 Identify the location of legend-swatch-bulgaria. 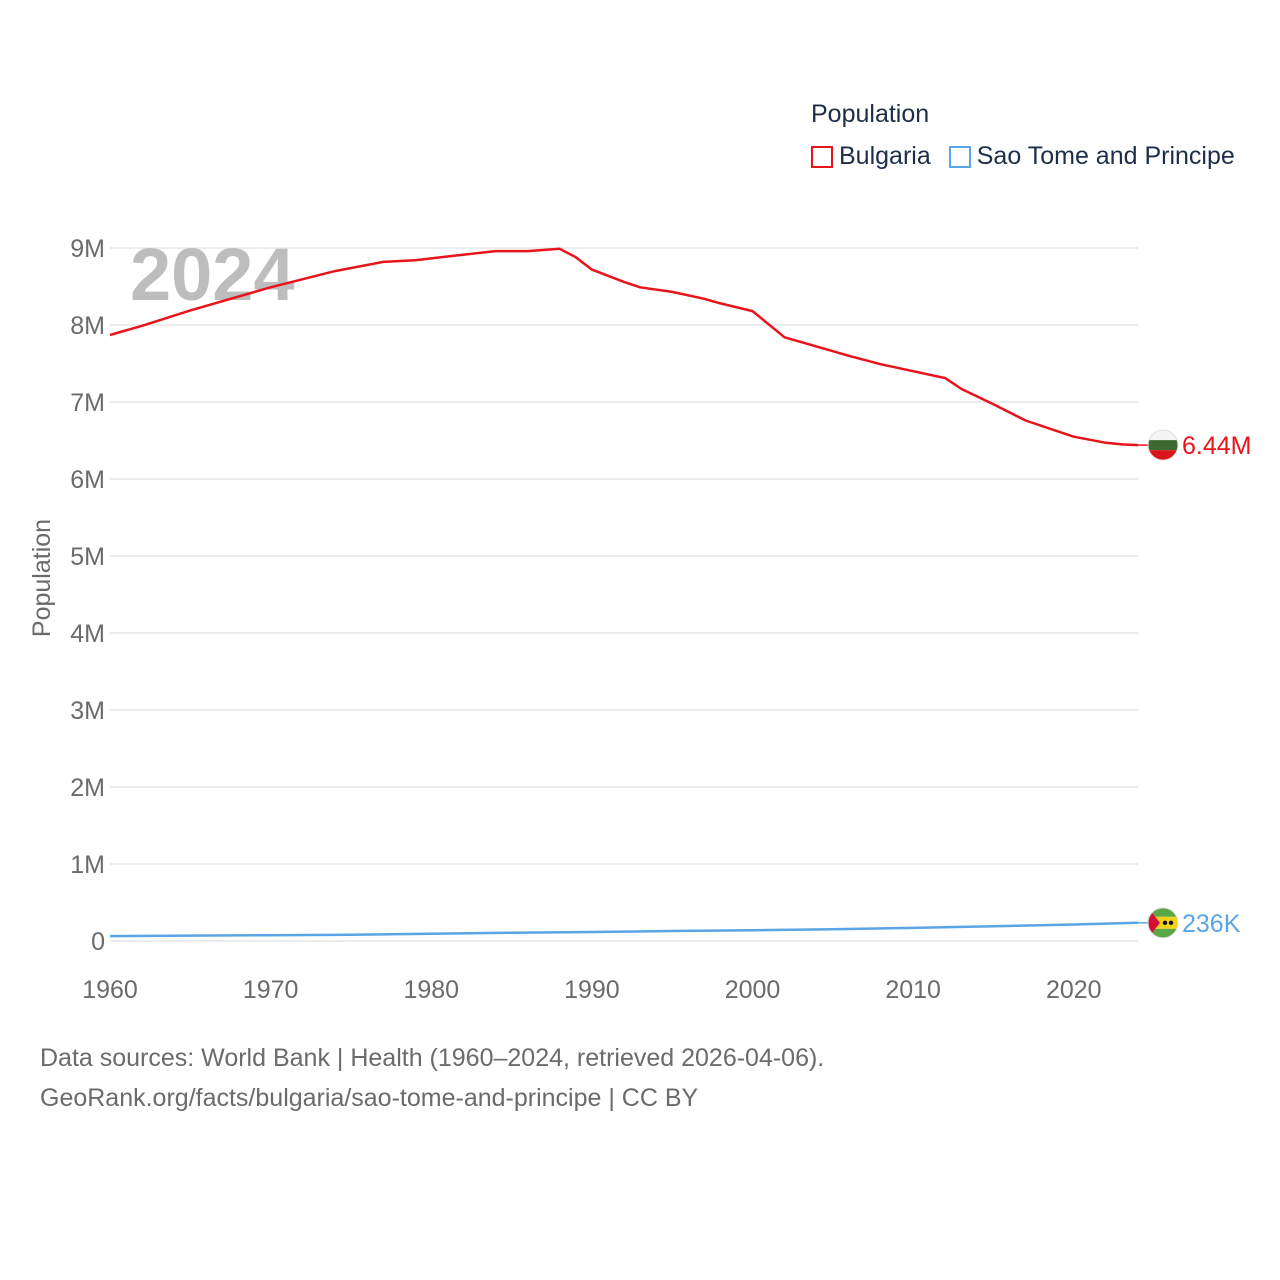
(822, 156).